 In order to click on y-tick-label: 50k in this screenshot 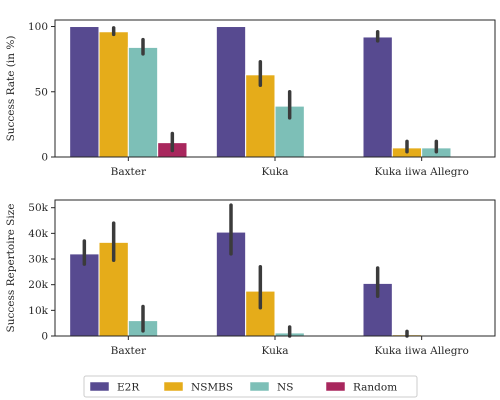, I will do `click(38, 208)`.